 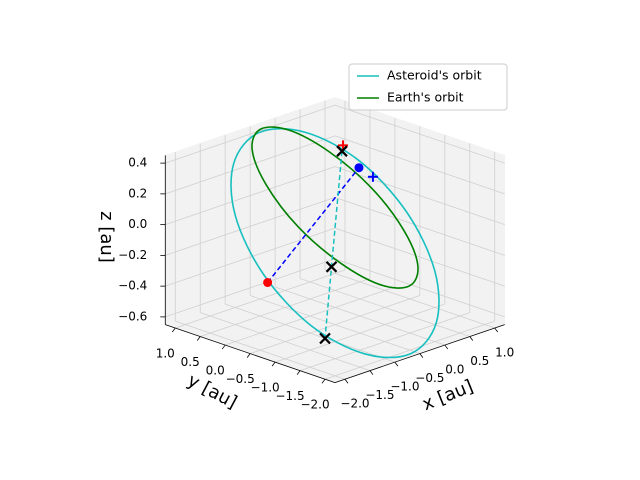 What do you see at coordinates (265, 388) in the screenshot?
I see `y-tick-label: −1.0` at bounding box center [265, 388].